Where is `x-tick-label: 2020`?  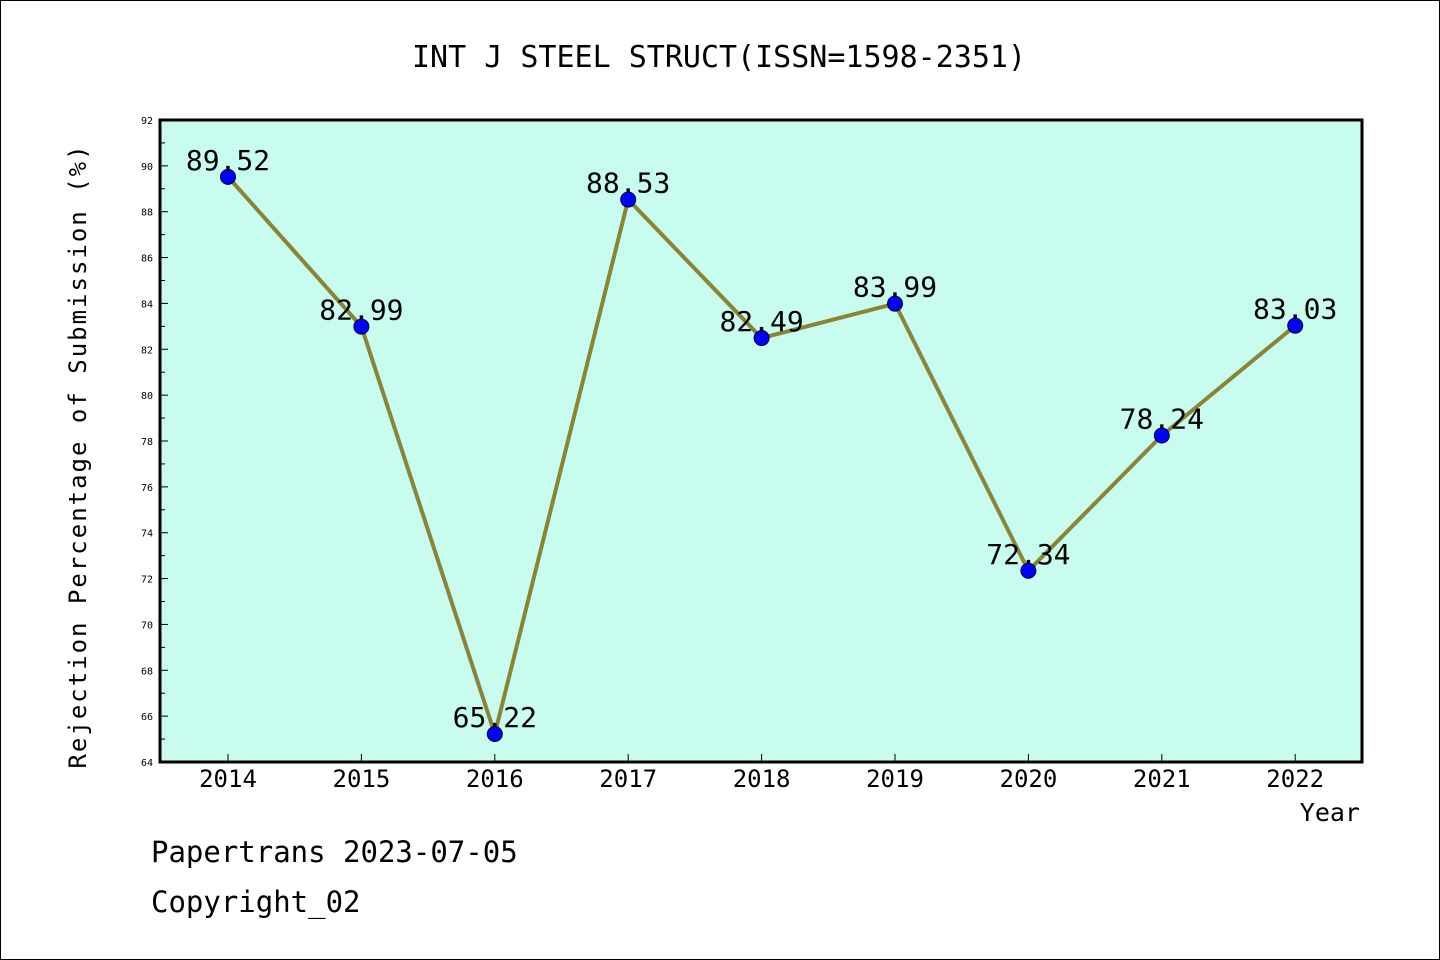 x-tick-label: 2020 is located at coordinates (1029, 779).